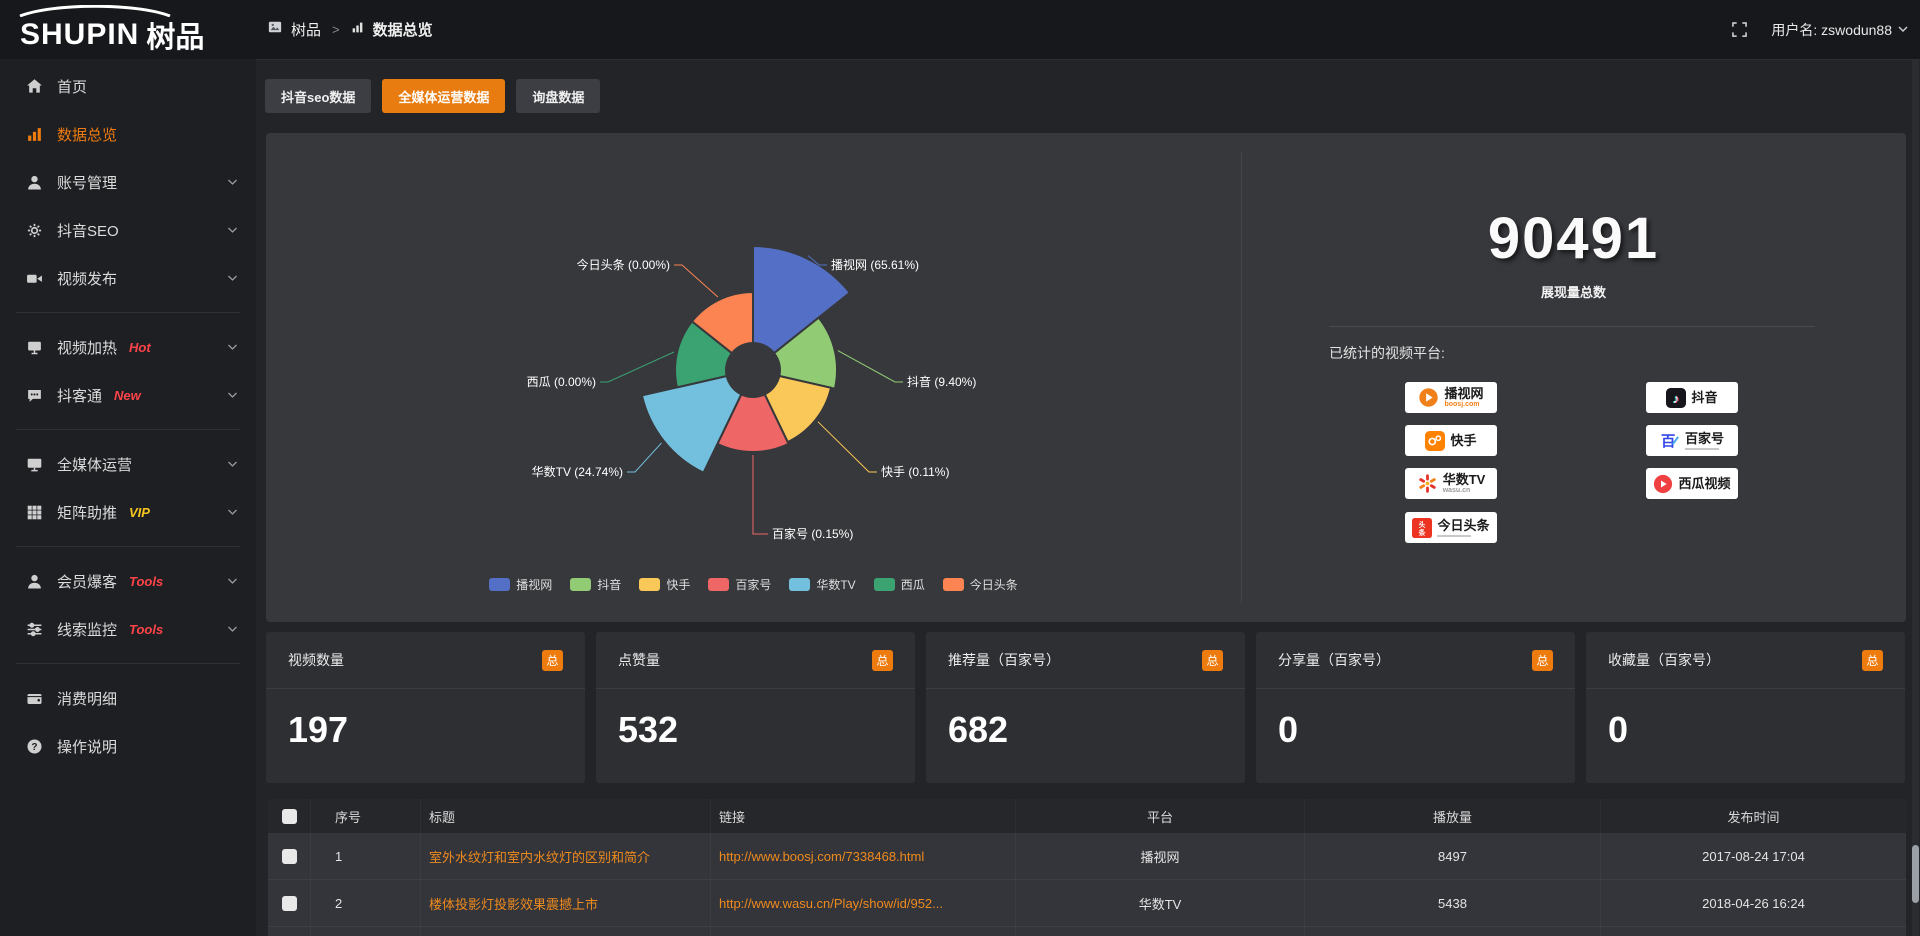 The image size is (1920, 936). What do you see at coordinates (899, 584) in the screenshot?
I see `legend-item-5: 西瓜` at bounding box center [899, 584].